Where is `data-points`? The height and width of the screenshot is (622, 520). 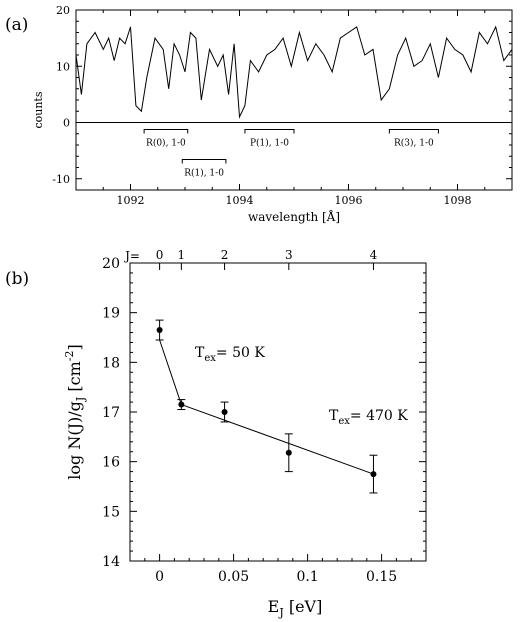 data-points is located at coordinates (266, 406).